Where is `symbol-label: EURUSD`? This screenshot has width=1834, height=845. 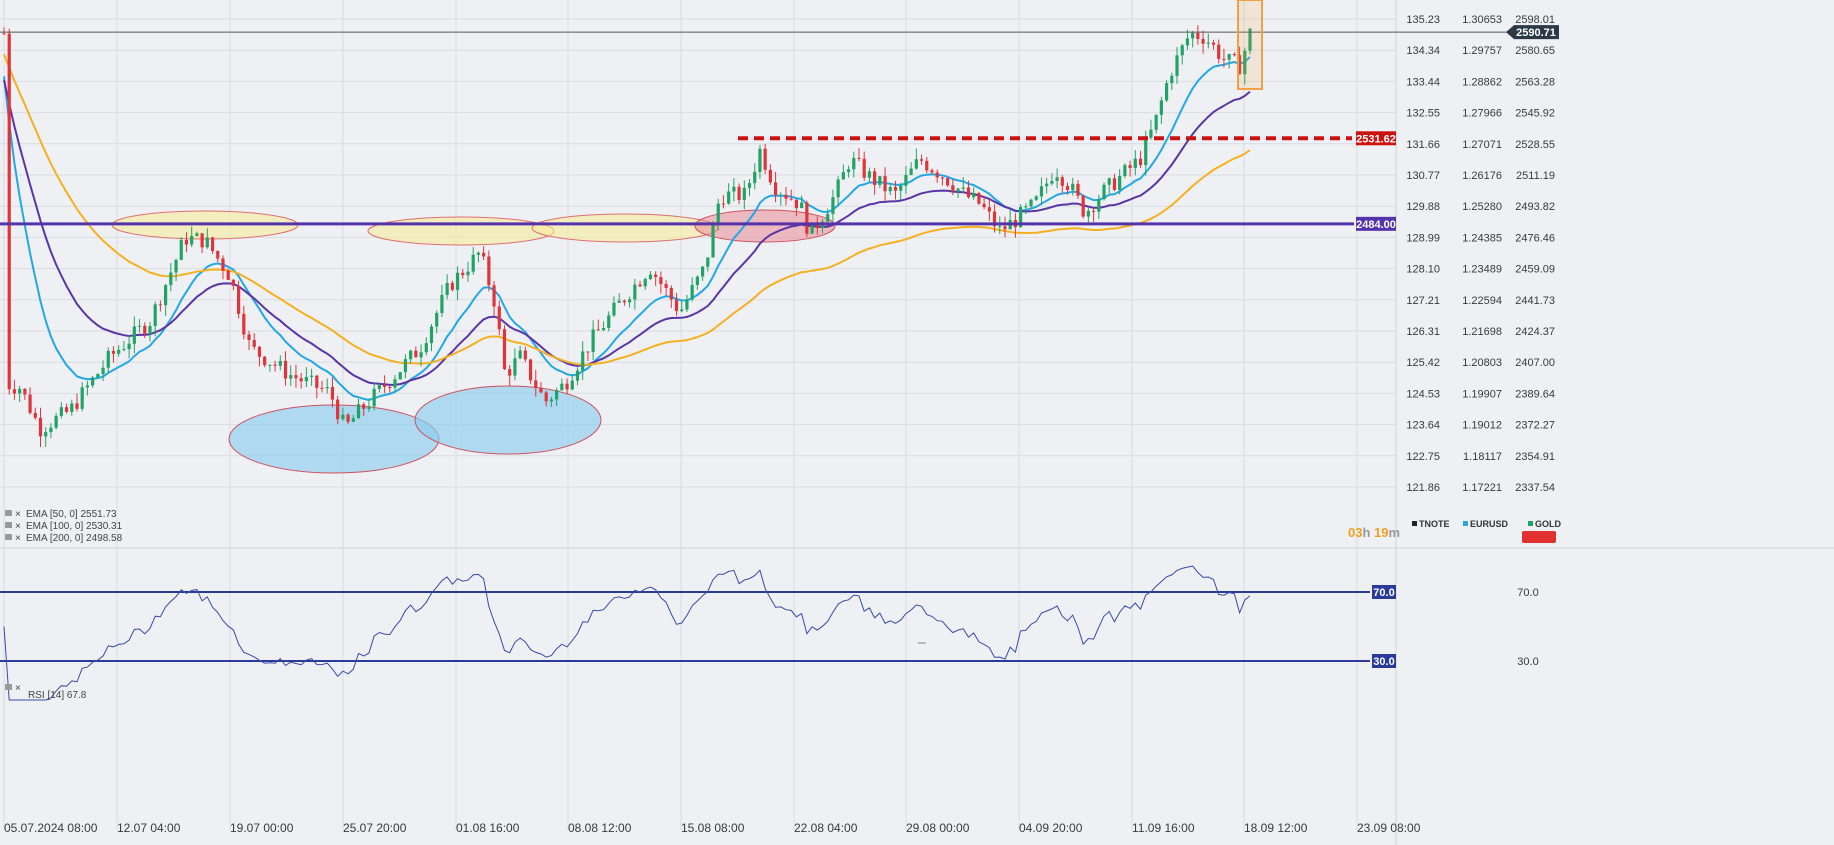 symbol-label: EURUSD is located at coordinates (1489, 524).